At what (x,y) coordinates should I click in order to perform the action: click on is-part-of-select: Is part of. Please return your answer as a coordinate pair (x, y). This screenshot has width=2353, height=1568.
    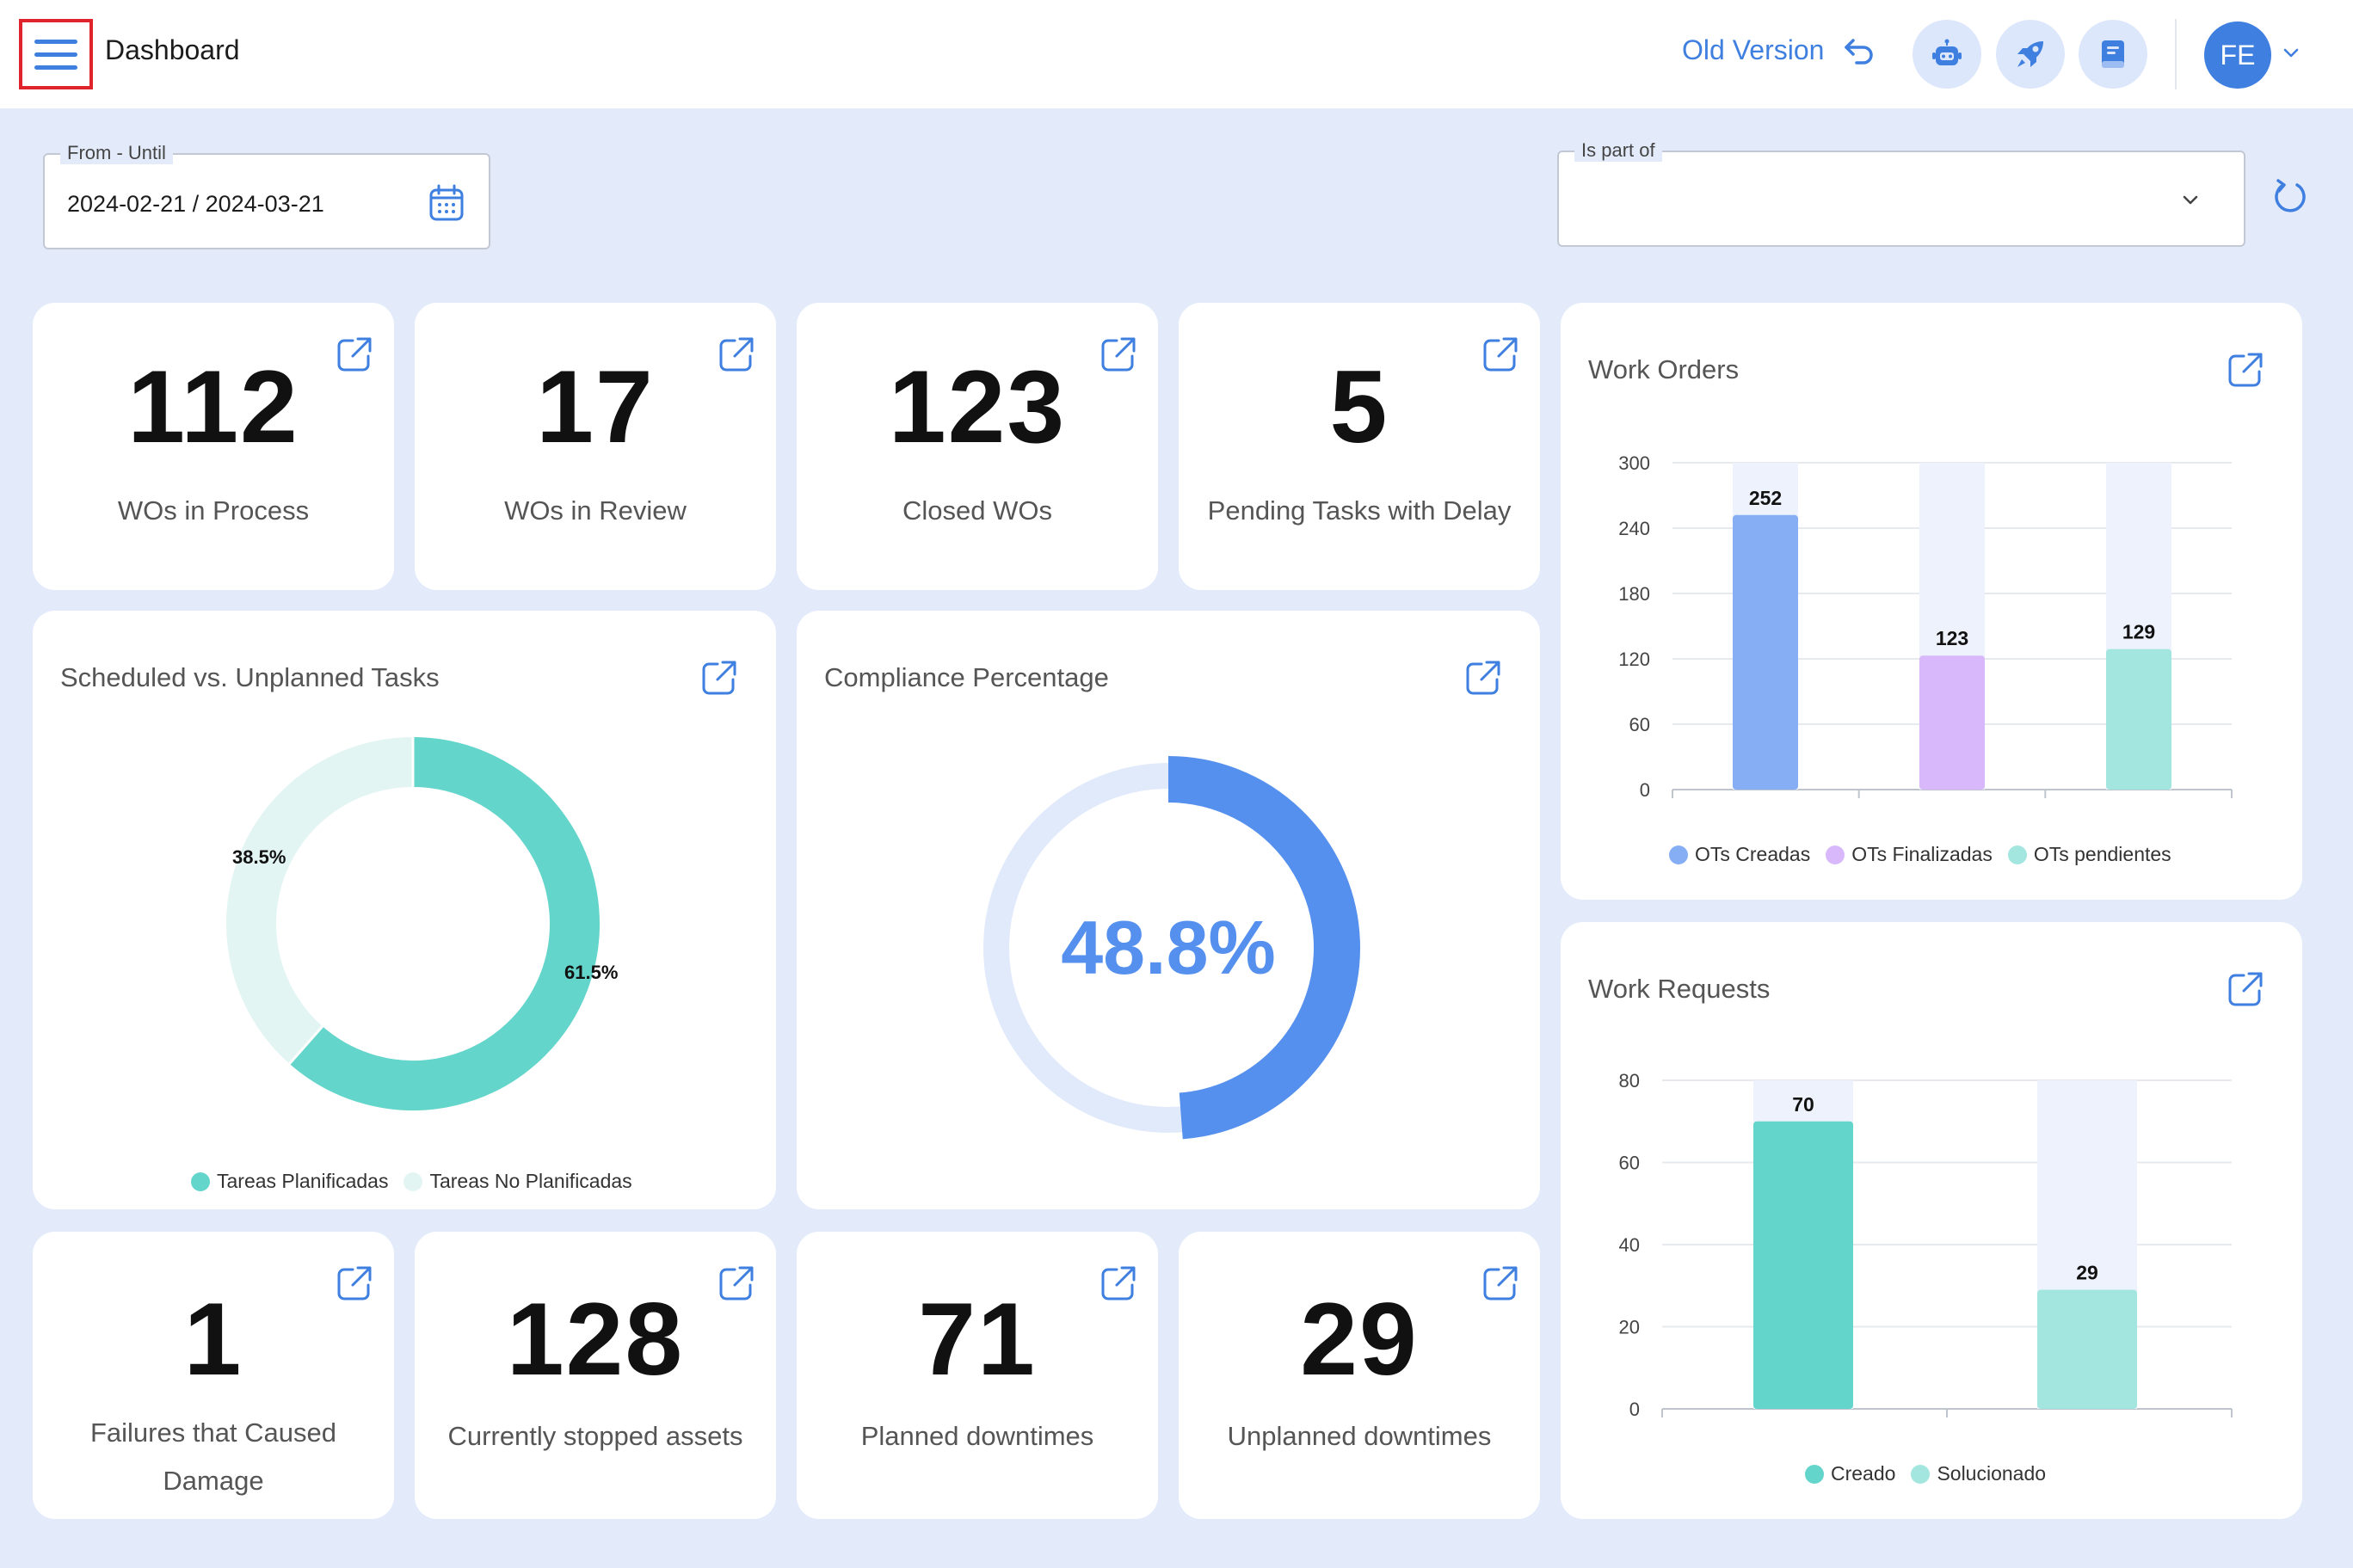
    Looking at the image, I should click on (1901, 193).